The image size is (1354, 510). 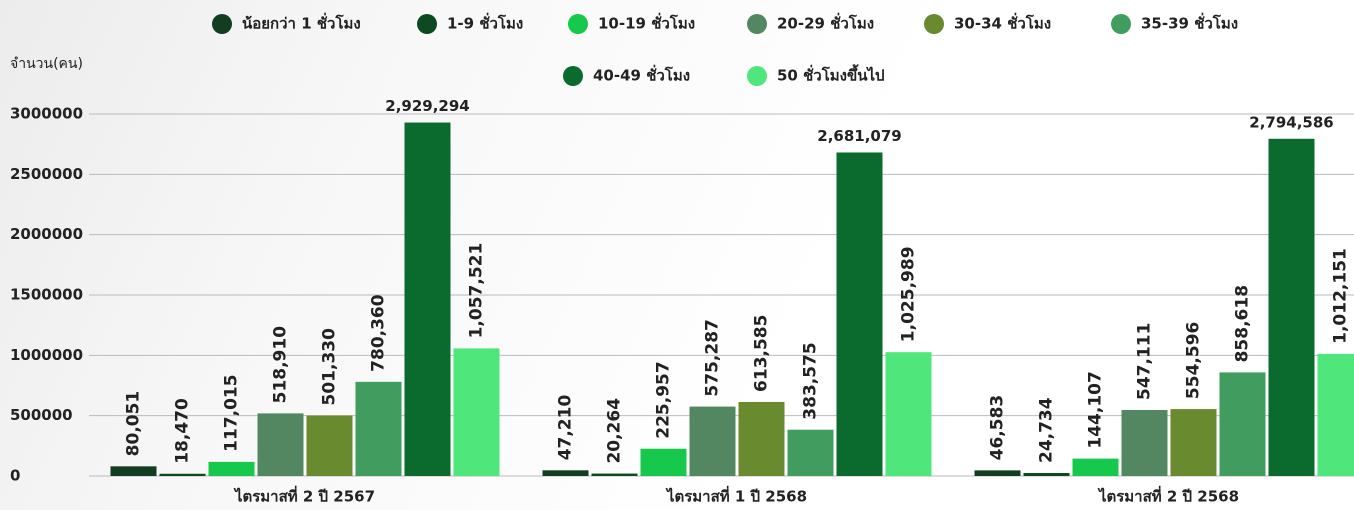 I want to click on data-label: 117,015, so click(x=232, y=412).